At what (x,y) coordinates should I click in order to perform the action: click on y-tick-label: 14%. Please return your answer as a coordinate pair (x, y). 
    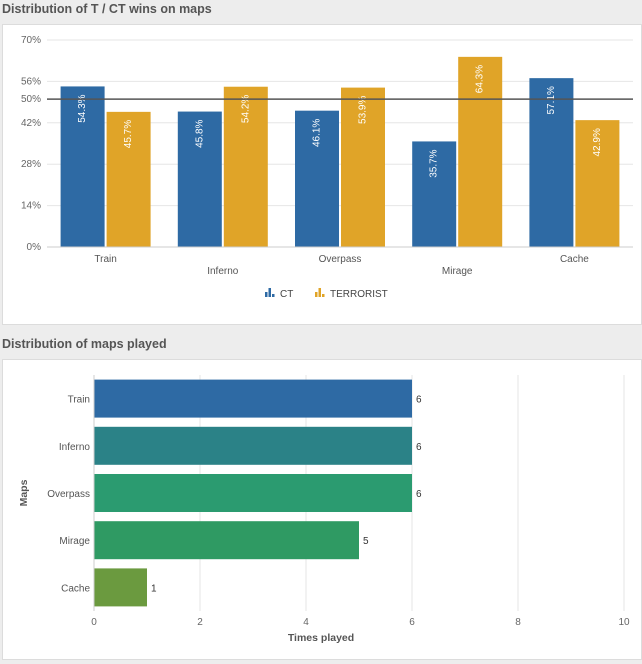
    Looking at the image, I should click on (31, 206).